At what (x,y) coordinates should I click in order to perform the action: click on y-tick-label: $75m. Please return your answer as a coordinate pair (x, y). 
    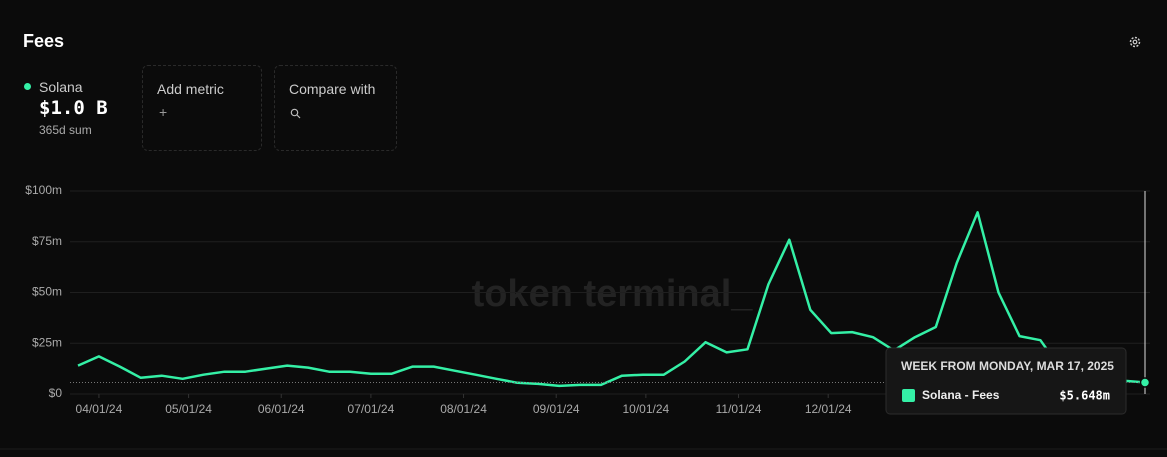
    Looking at the image, I should click on (47, 241).